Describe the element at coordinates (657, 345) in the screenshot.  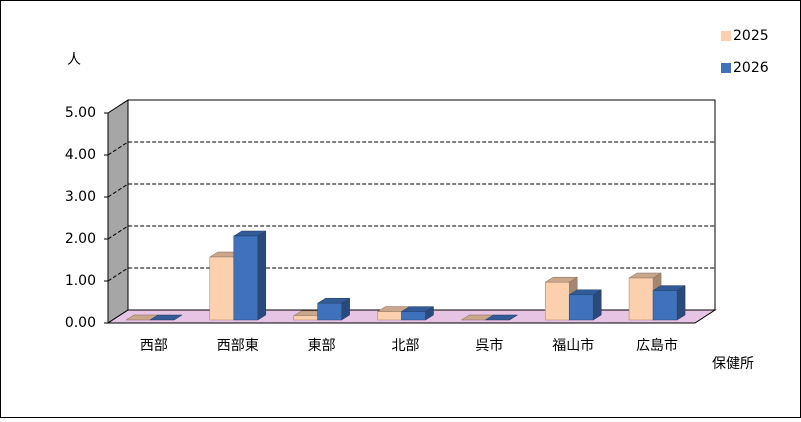
I see `x-tick-label: 広島市` at that location.